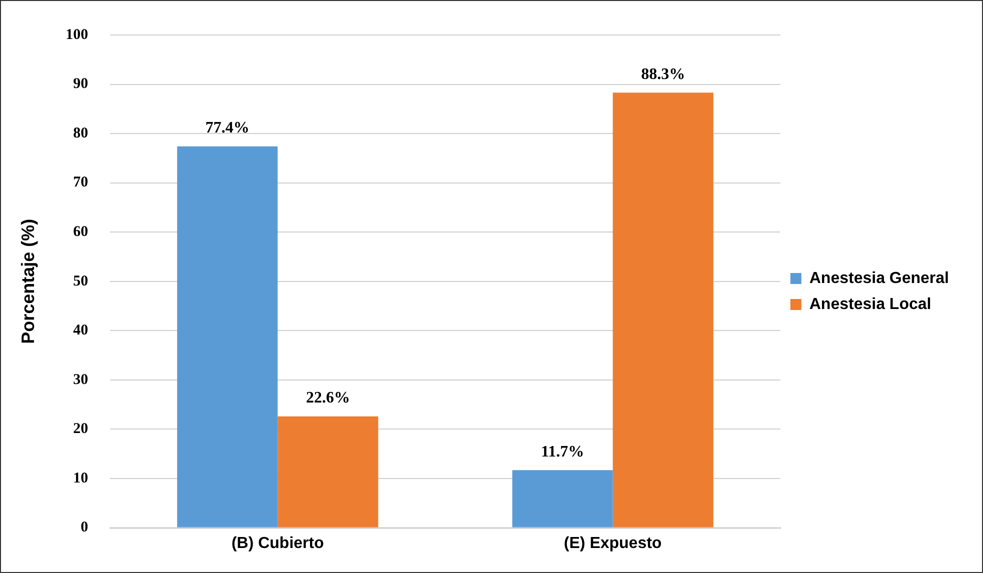 The width and height of the screenshot is (983, 573). I want to click on y-tick-label: 90, so click(80, 84).